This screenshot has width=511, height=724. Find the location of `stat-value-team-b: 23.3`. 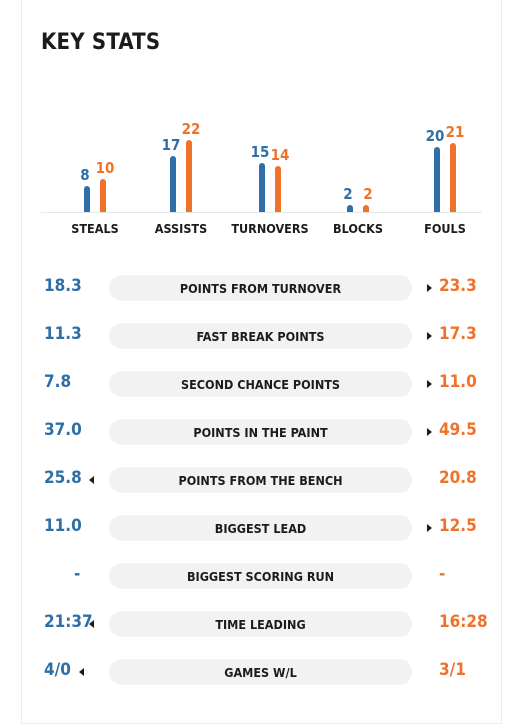

stat-value-team-b: 23.3 is located at coordinates (458, 286).